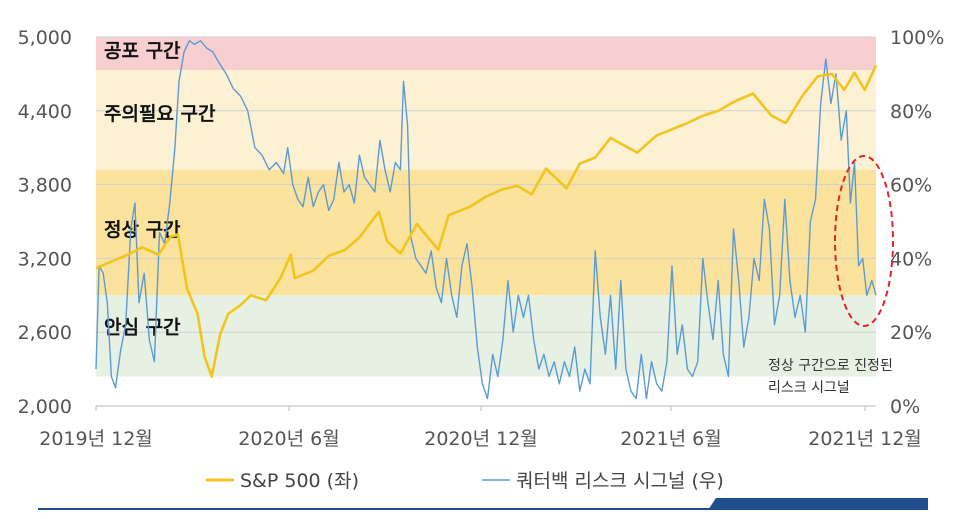 The width and height of the screenshot is (966, 519). What do you see at coordinates (160, 114) in the screenshot?
I see `zone-label: 주의필요 구간` at bounding box center [160, 114].